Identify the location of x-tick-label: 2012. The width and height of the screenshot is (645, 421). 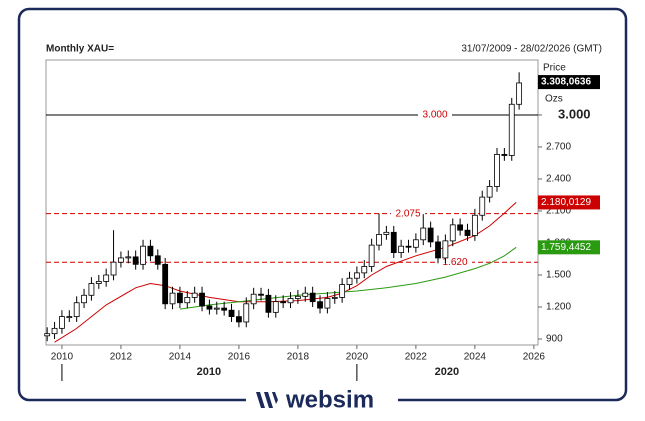
(121, 357).